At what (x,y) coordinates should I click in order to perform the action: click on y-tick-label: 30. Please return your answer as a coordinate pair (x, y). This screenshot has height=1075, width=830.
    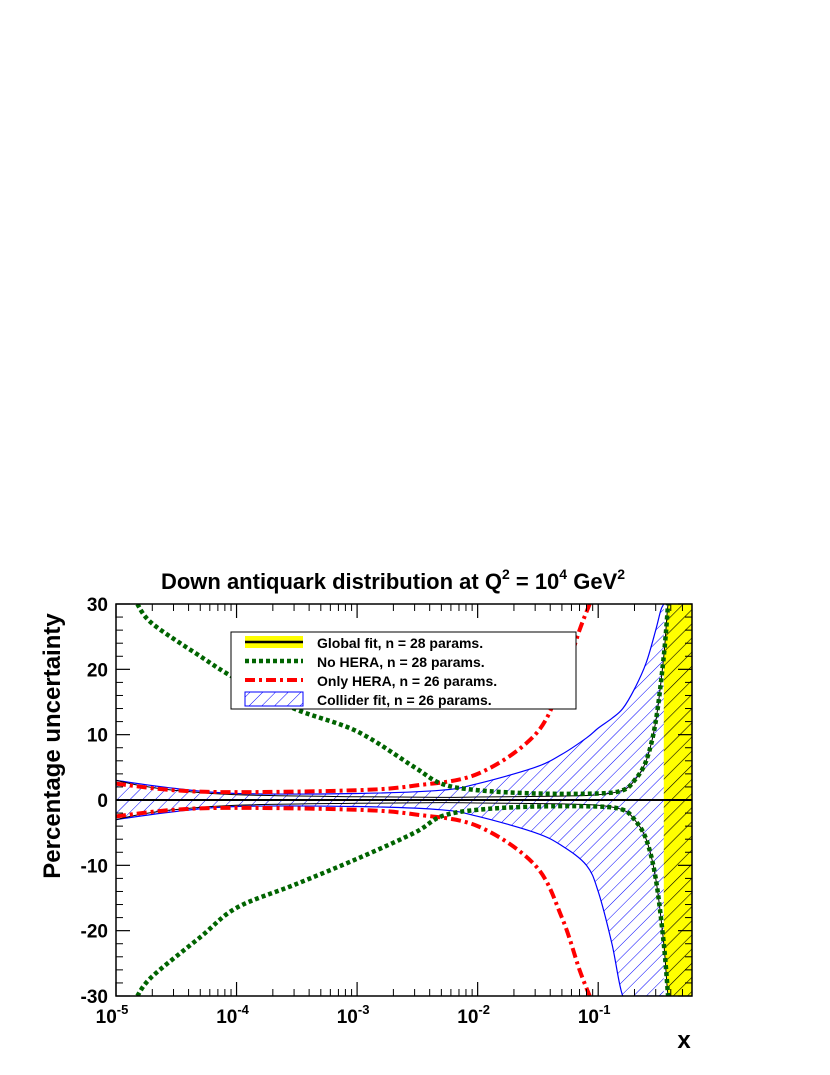
    Looking at the image, I should click on (97, 605).